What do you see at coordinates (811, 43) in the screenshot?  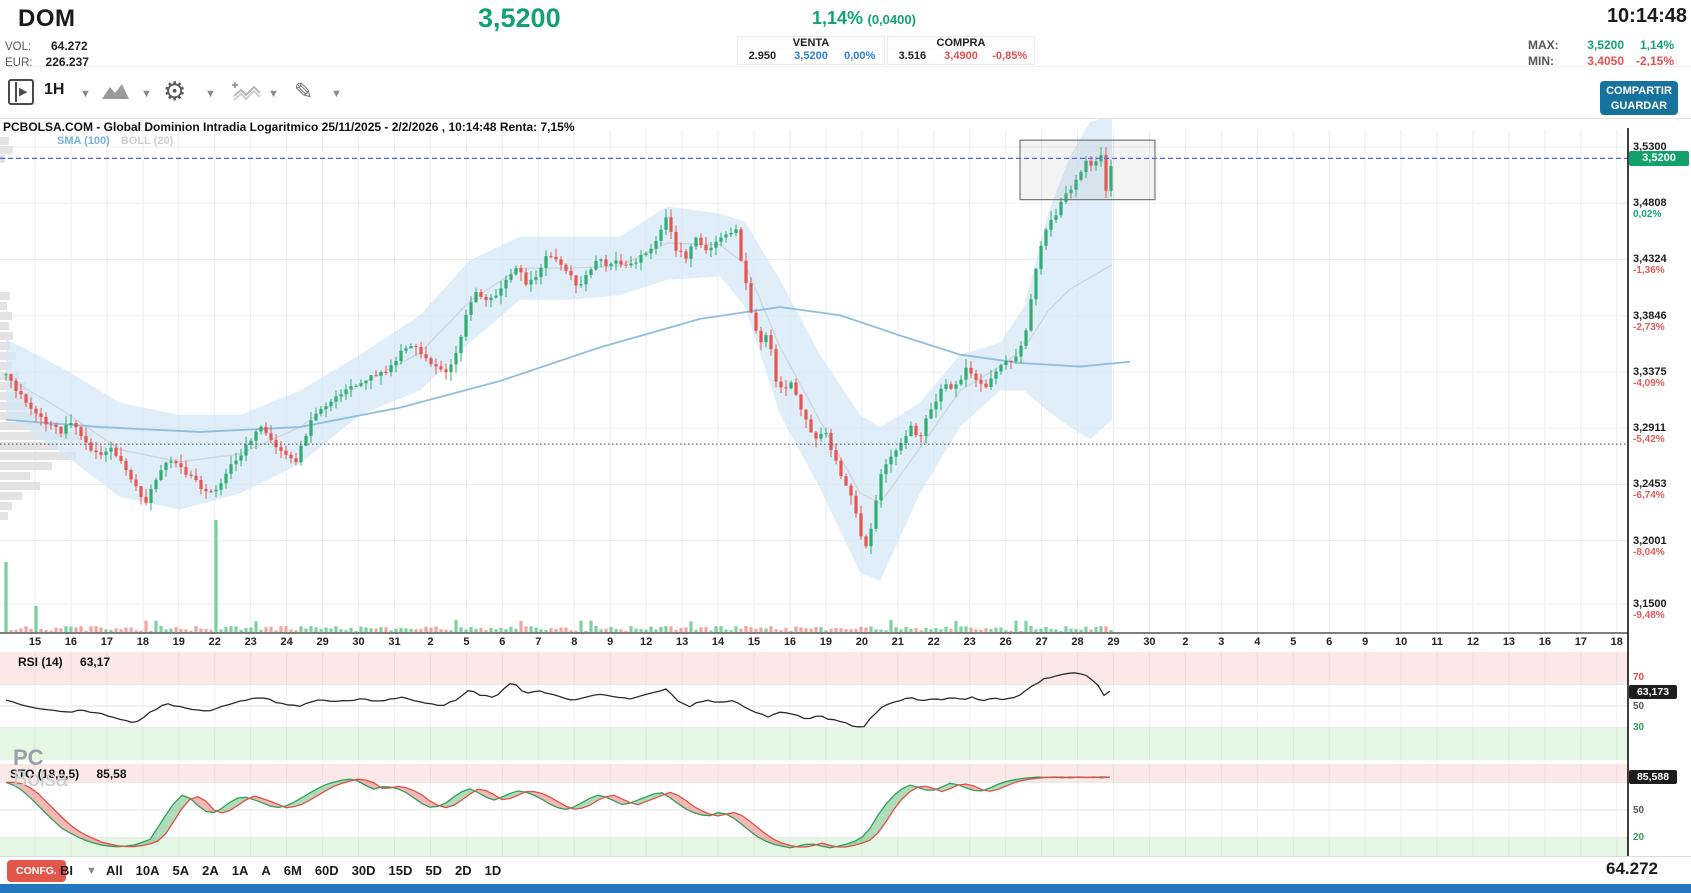 I see `bid-header: VENTA` at bounding box center [811, 43].